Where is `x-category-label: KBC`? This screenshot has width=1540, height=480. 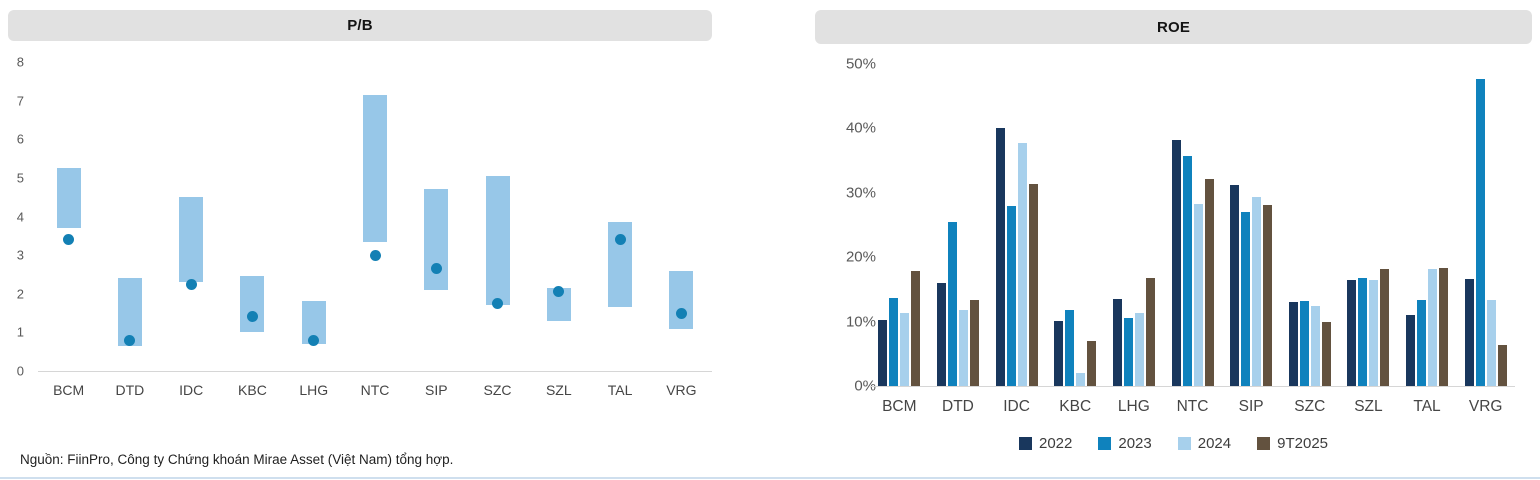
x-category-label: KBC is located at coordinates (252, 390).